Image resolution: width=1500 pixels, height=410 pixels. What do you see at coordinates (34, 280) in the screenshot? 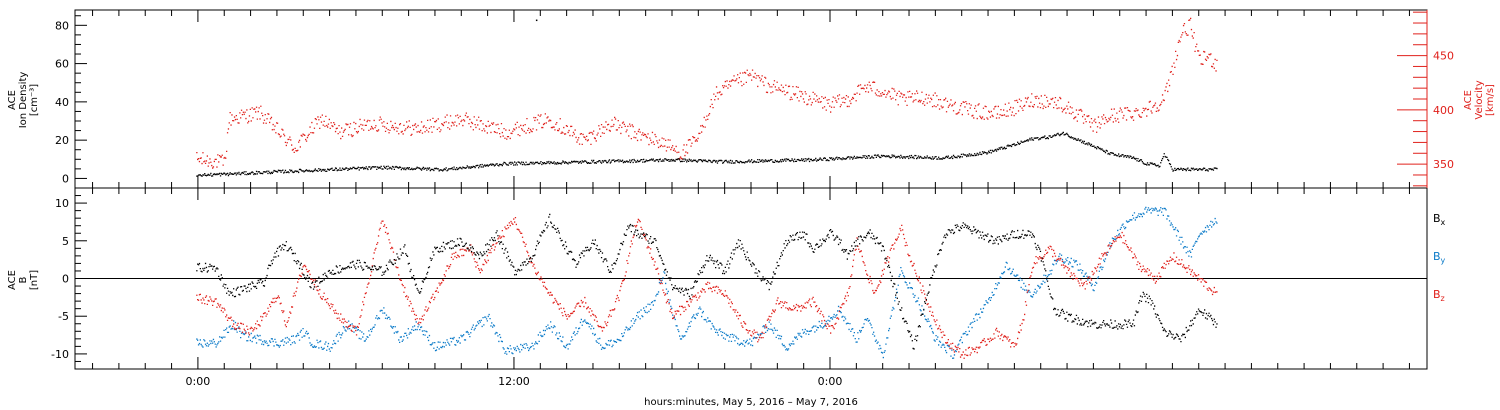
I see `b-axis-title-line: [nT]` at bounding box center [34, 280].